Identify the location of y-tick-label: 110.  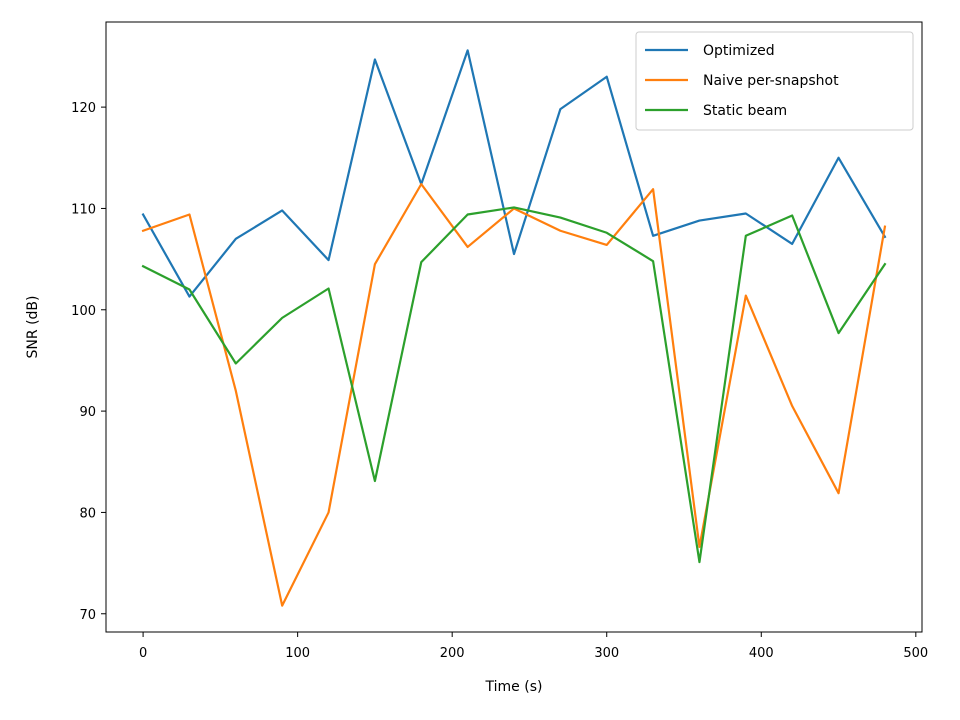
(83, 209).